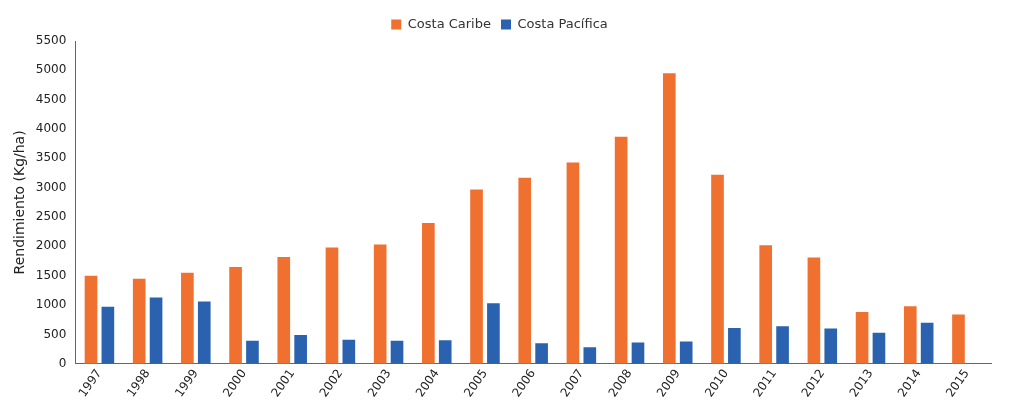 The width and height of the screenshot is (1013, 412). What do you see at coordinates (51, 216) in the screenshot?
I see `y-tick-label: 2500` at bounding box center [51, 216].